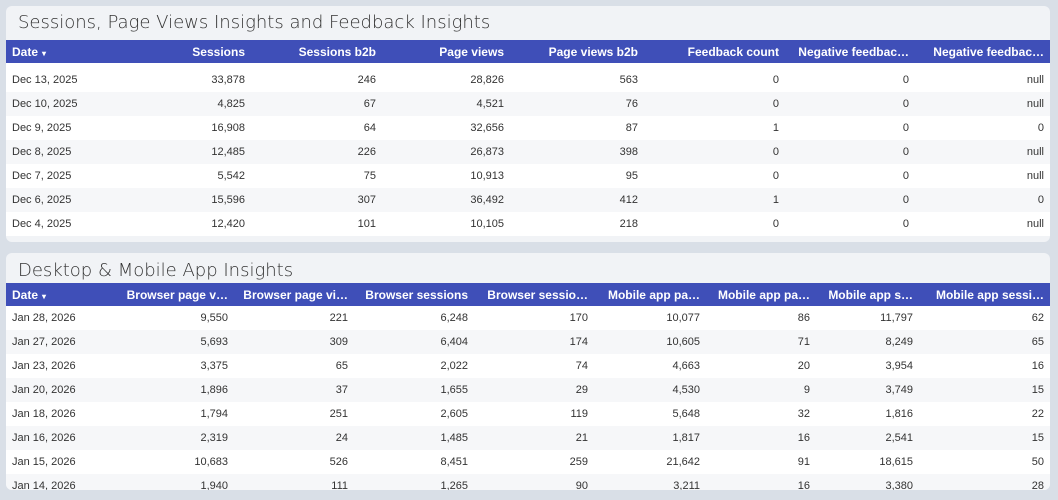  What do you see at coordinates (577, 104) in the screenshot?
I see `value-cell: 76` at bounding box center [577, 104].